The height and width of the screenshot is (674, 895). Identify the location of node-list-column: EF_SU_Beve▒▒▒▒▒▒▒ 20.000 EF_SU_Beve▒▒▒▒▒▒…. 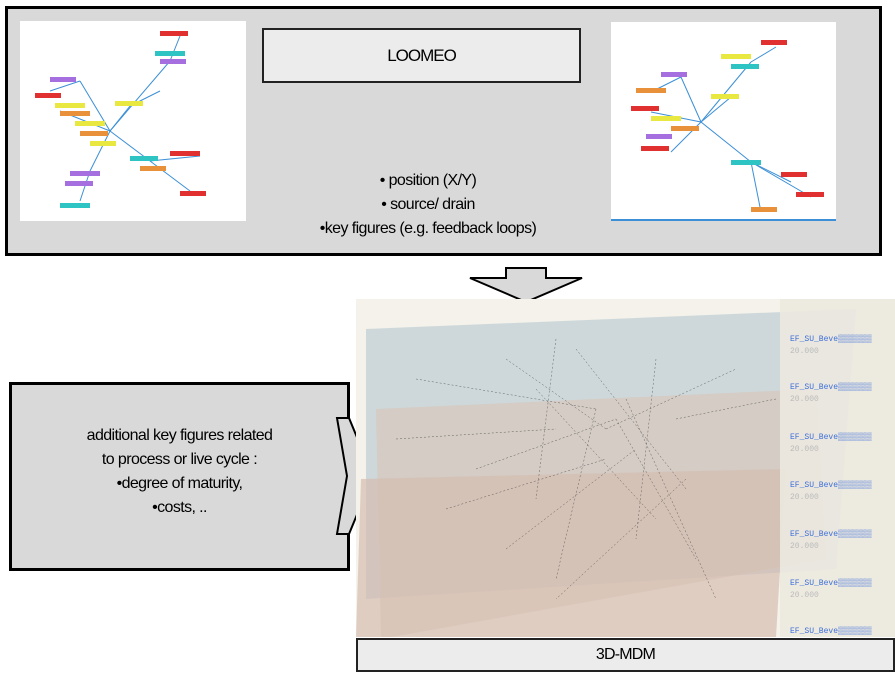
(842, 468).